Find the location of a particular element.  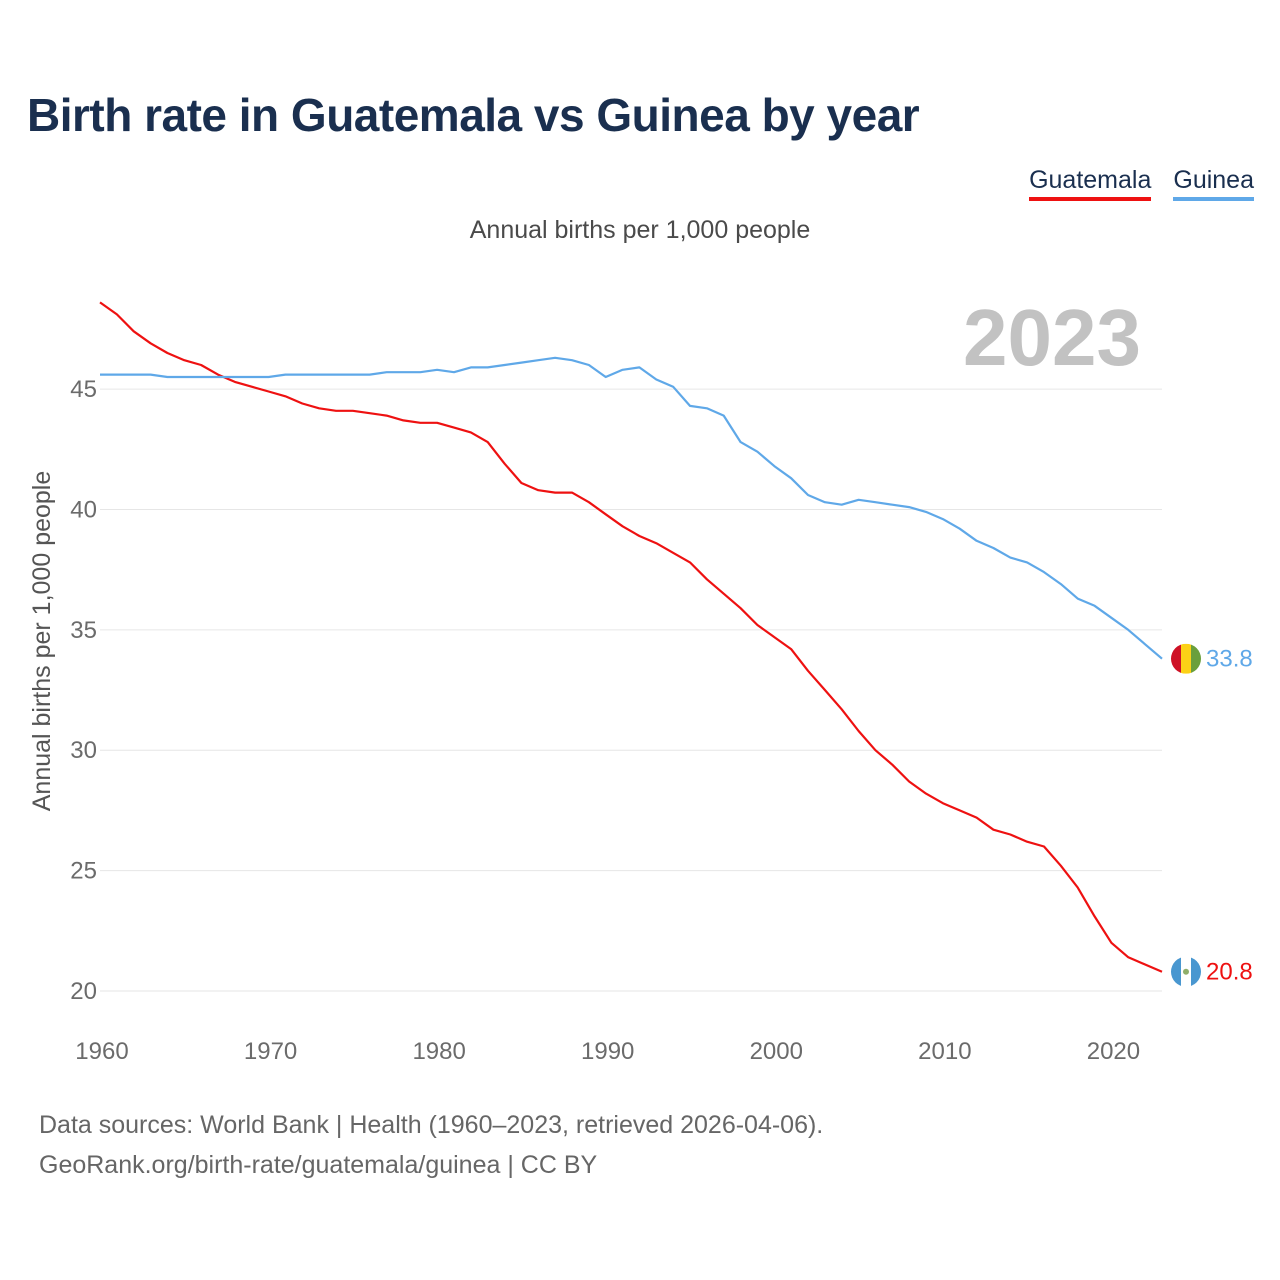

x-tick-label: 1990 is located at coordinates (607, 1051).